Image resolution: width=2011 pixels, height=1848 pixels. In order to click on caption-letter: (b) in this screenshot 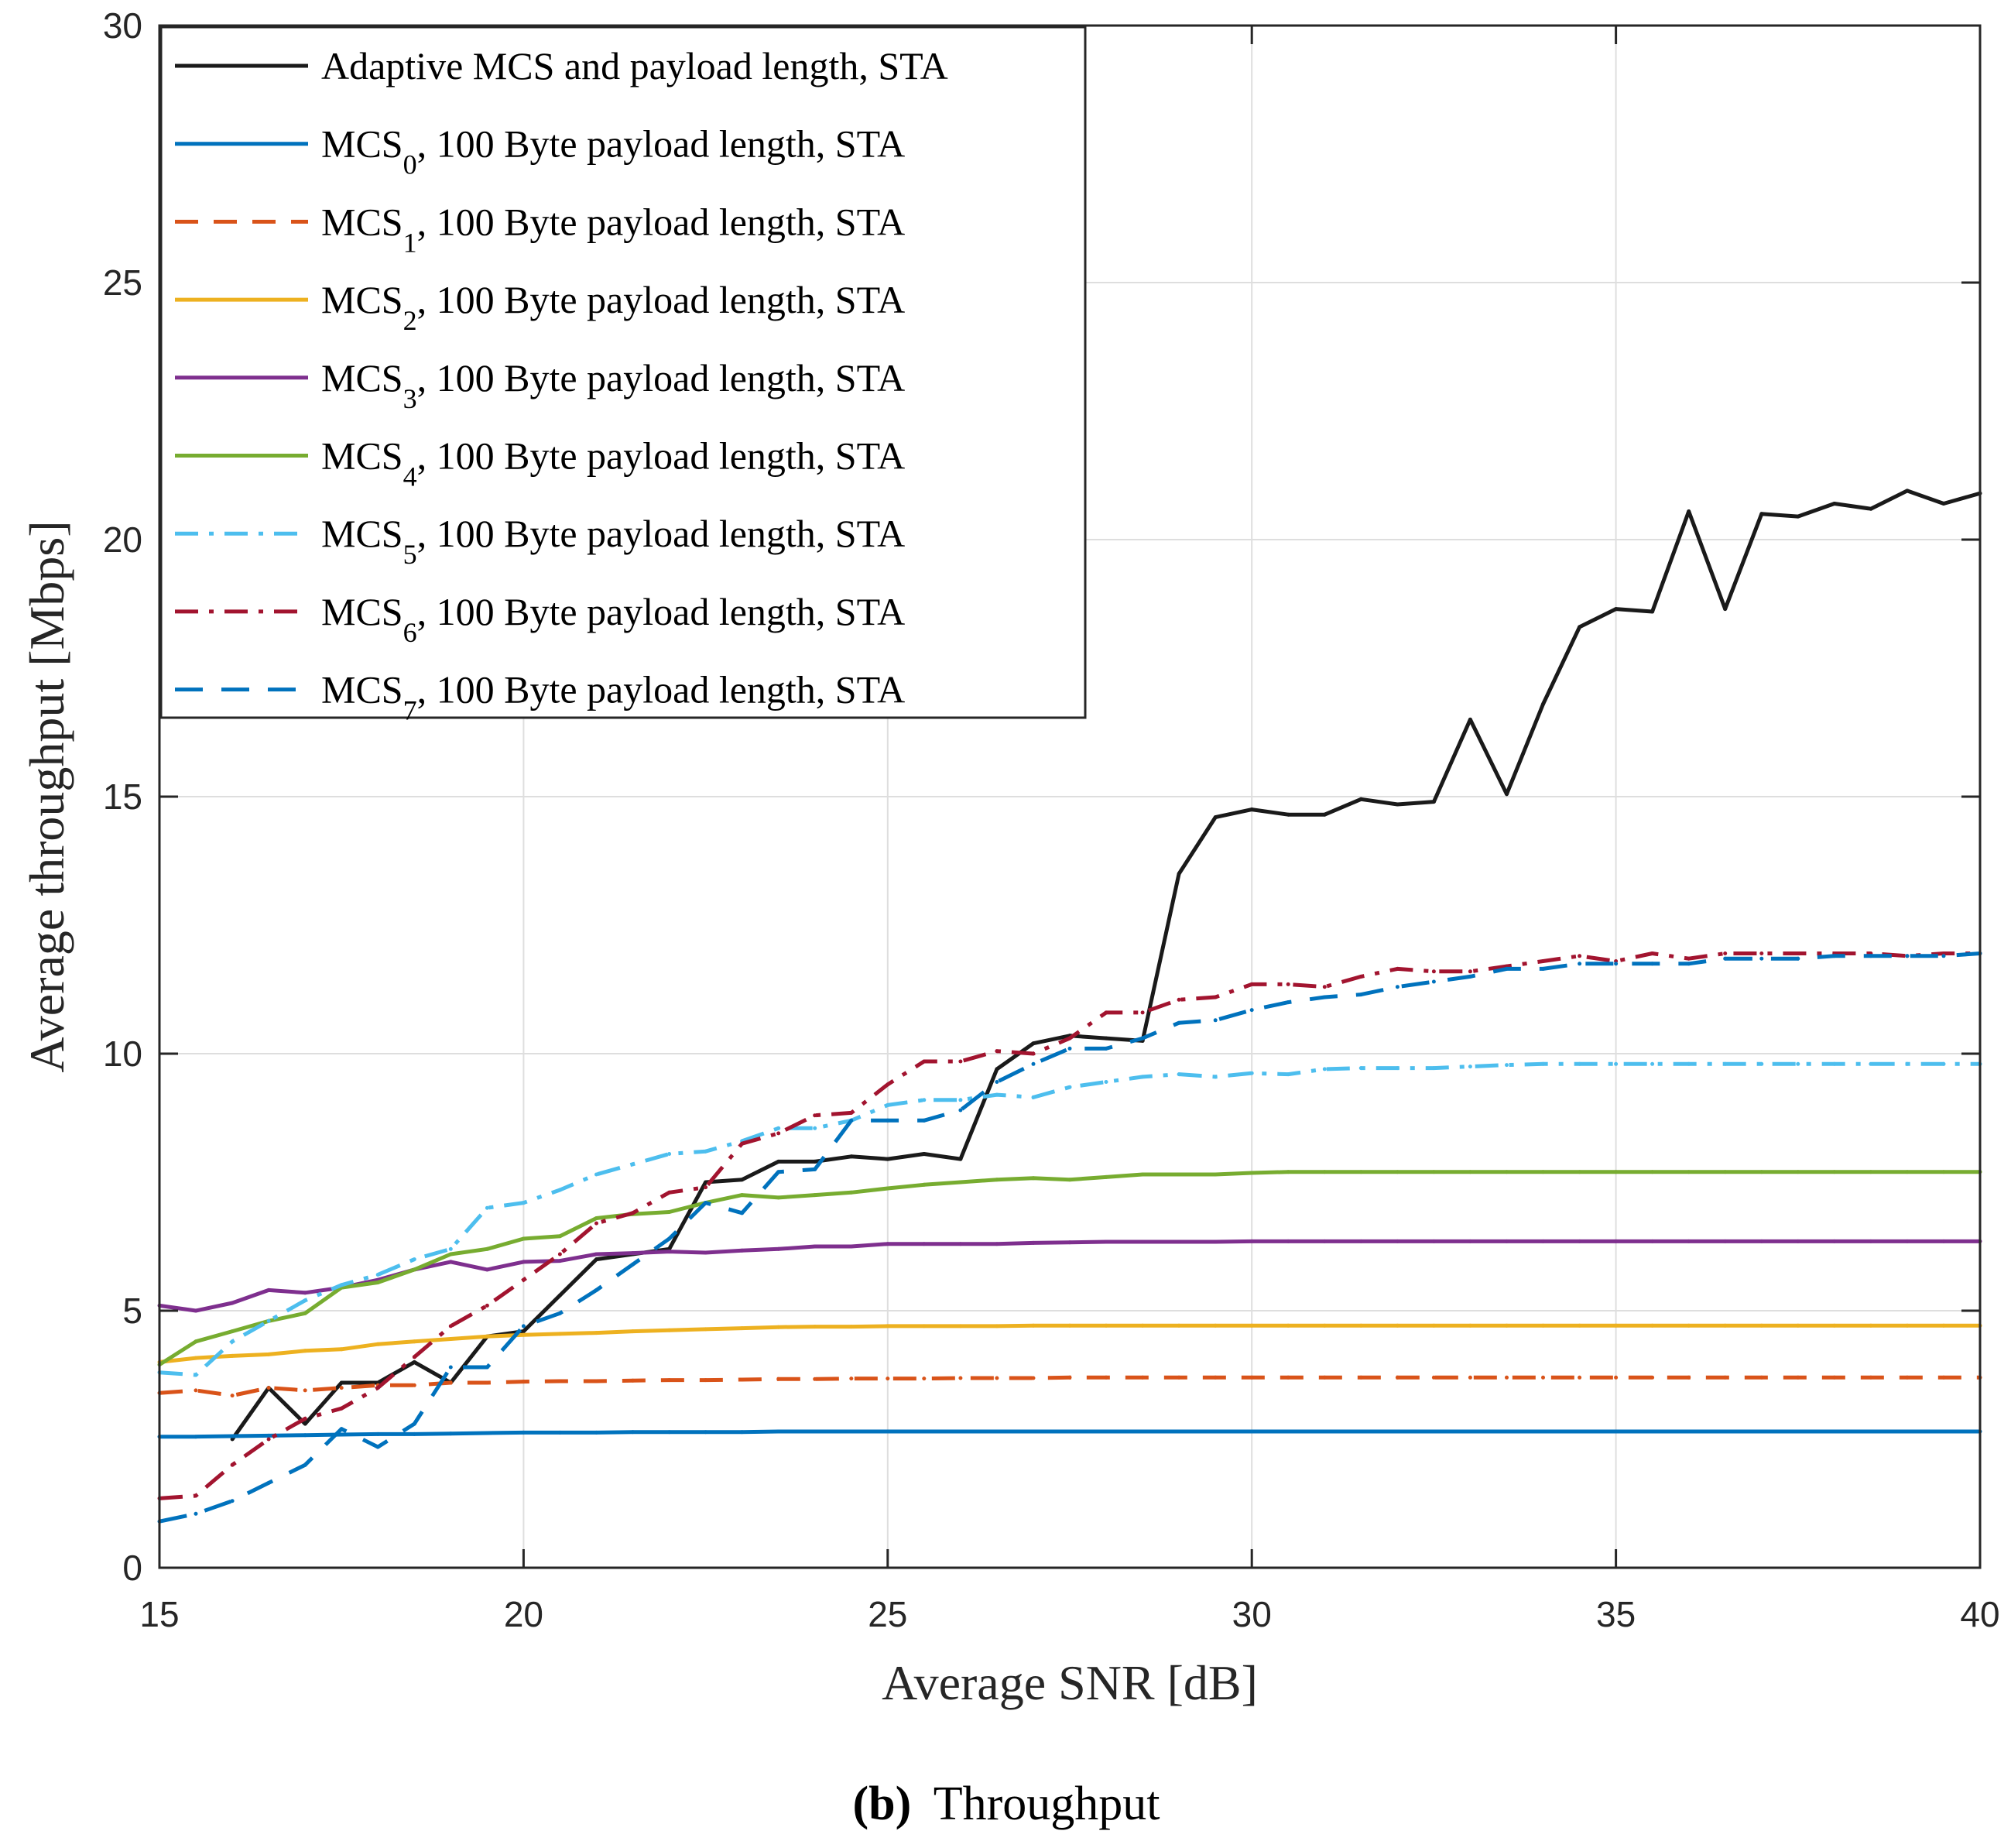, I will do `click(882, 1804)`.